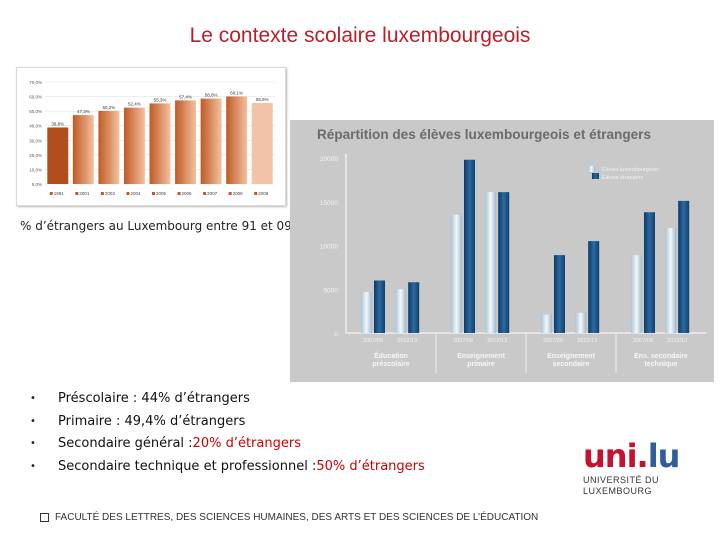 The height and width of the screenshot is (540, 720). I want to click on y-tick-label: 70,0%, so click(35, 82).